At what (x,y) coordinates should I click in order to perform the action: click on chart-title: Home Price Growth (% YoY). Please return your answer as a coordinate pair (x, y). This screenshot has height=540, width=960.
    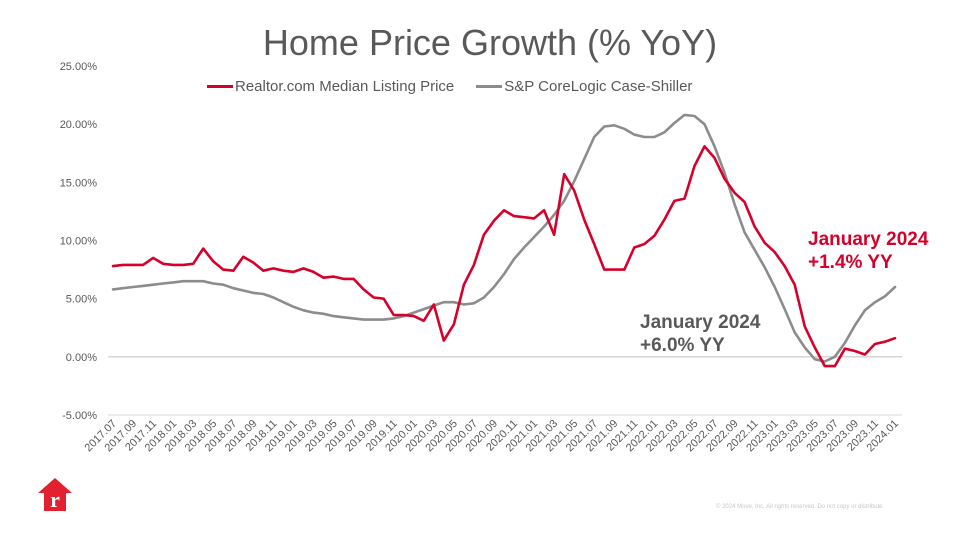
    Looking at the image, I should click on (490, 42).